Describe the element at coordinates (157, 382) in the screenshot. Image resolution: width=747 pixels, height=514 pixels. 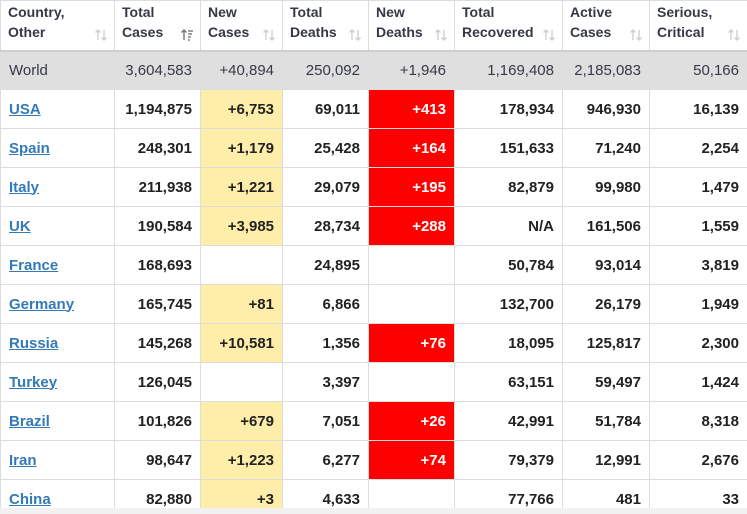
I see `total-cases-cell: 126,045` at that location.